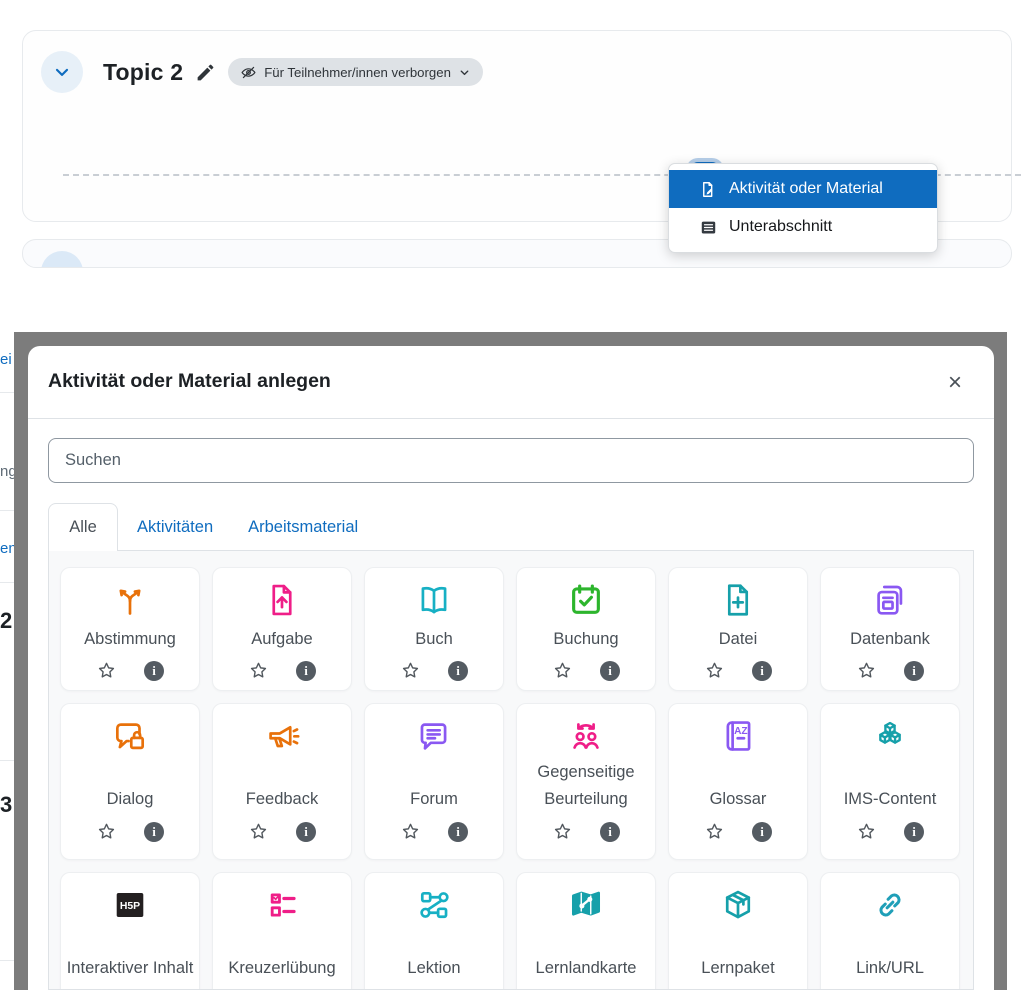 The width and height of the screenshot is (1024, 990). Describe the element at coordinates (6, 804) in the screenshot. I see `background-section-number: 3` at that location.